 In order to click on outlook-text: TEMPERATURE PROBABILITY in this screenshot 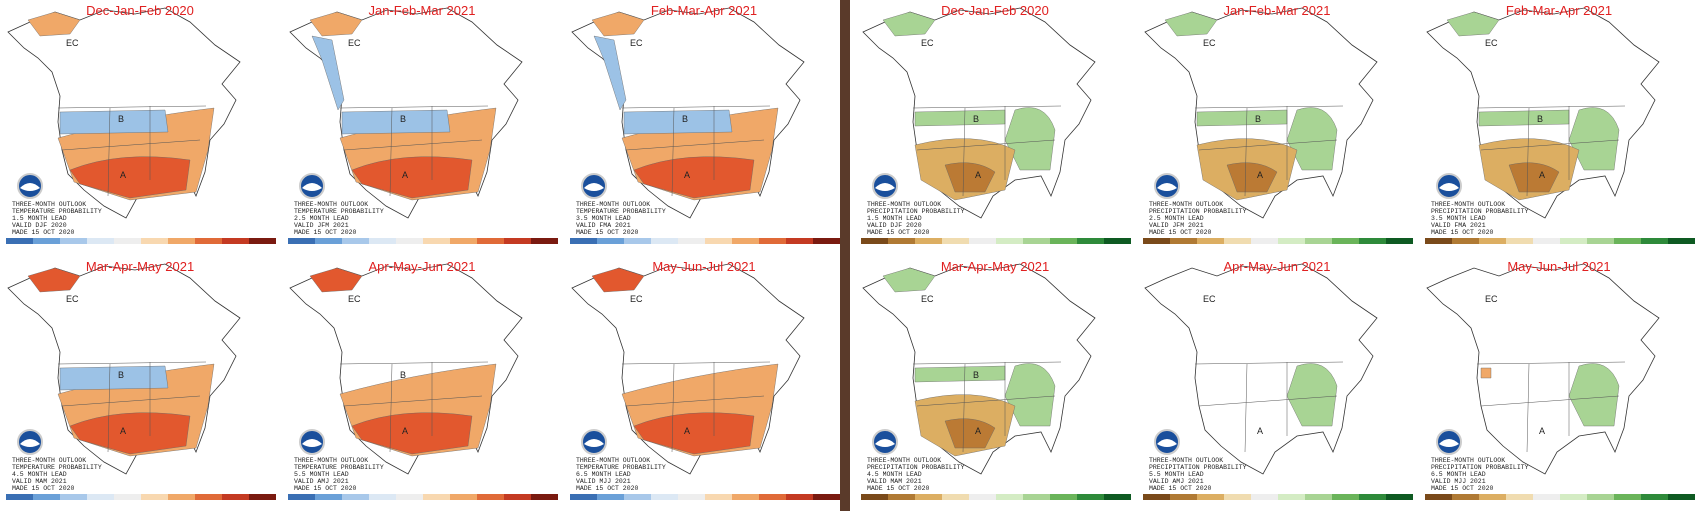, I will do `click(621, 211)`.